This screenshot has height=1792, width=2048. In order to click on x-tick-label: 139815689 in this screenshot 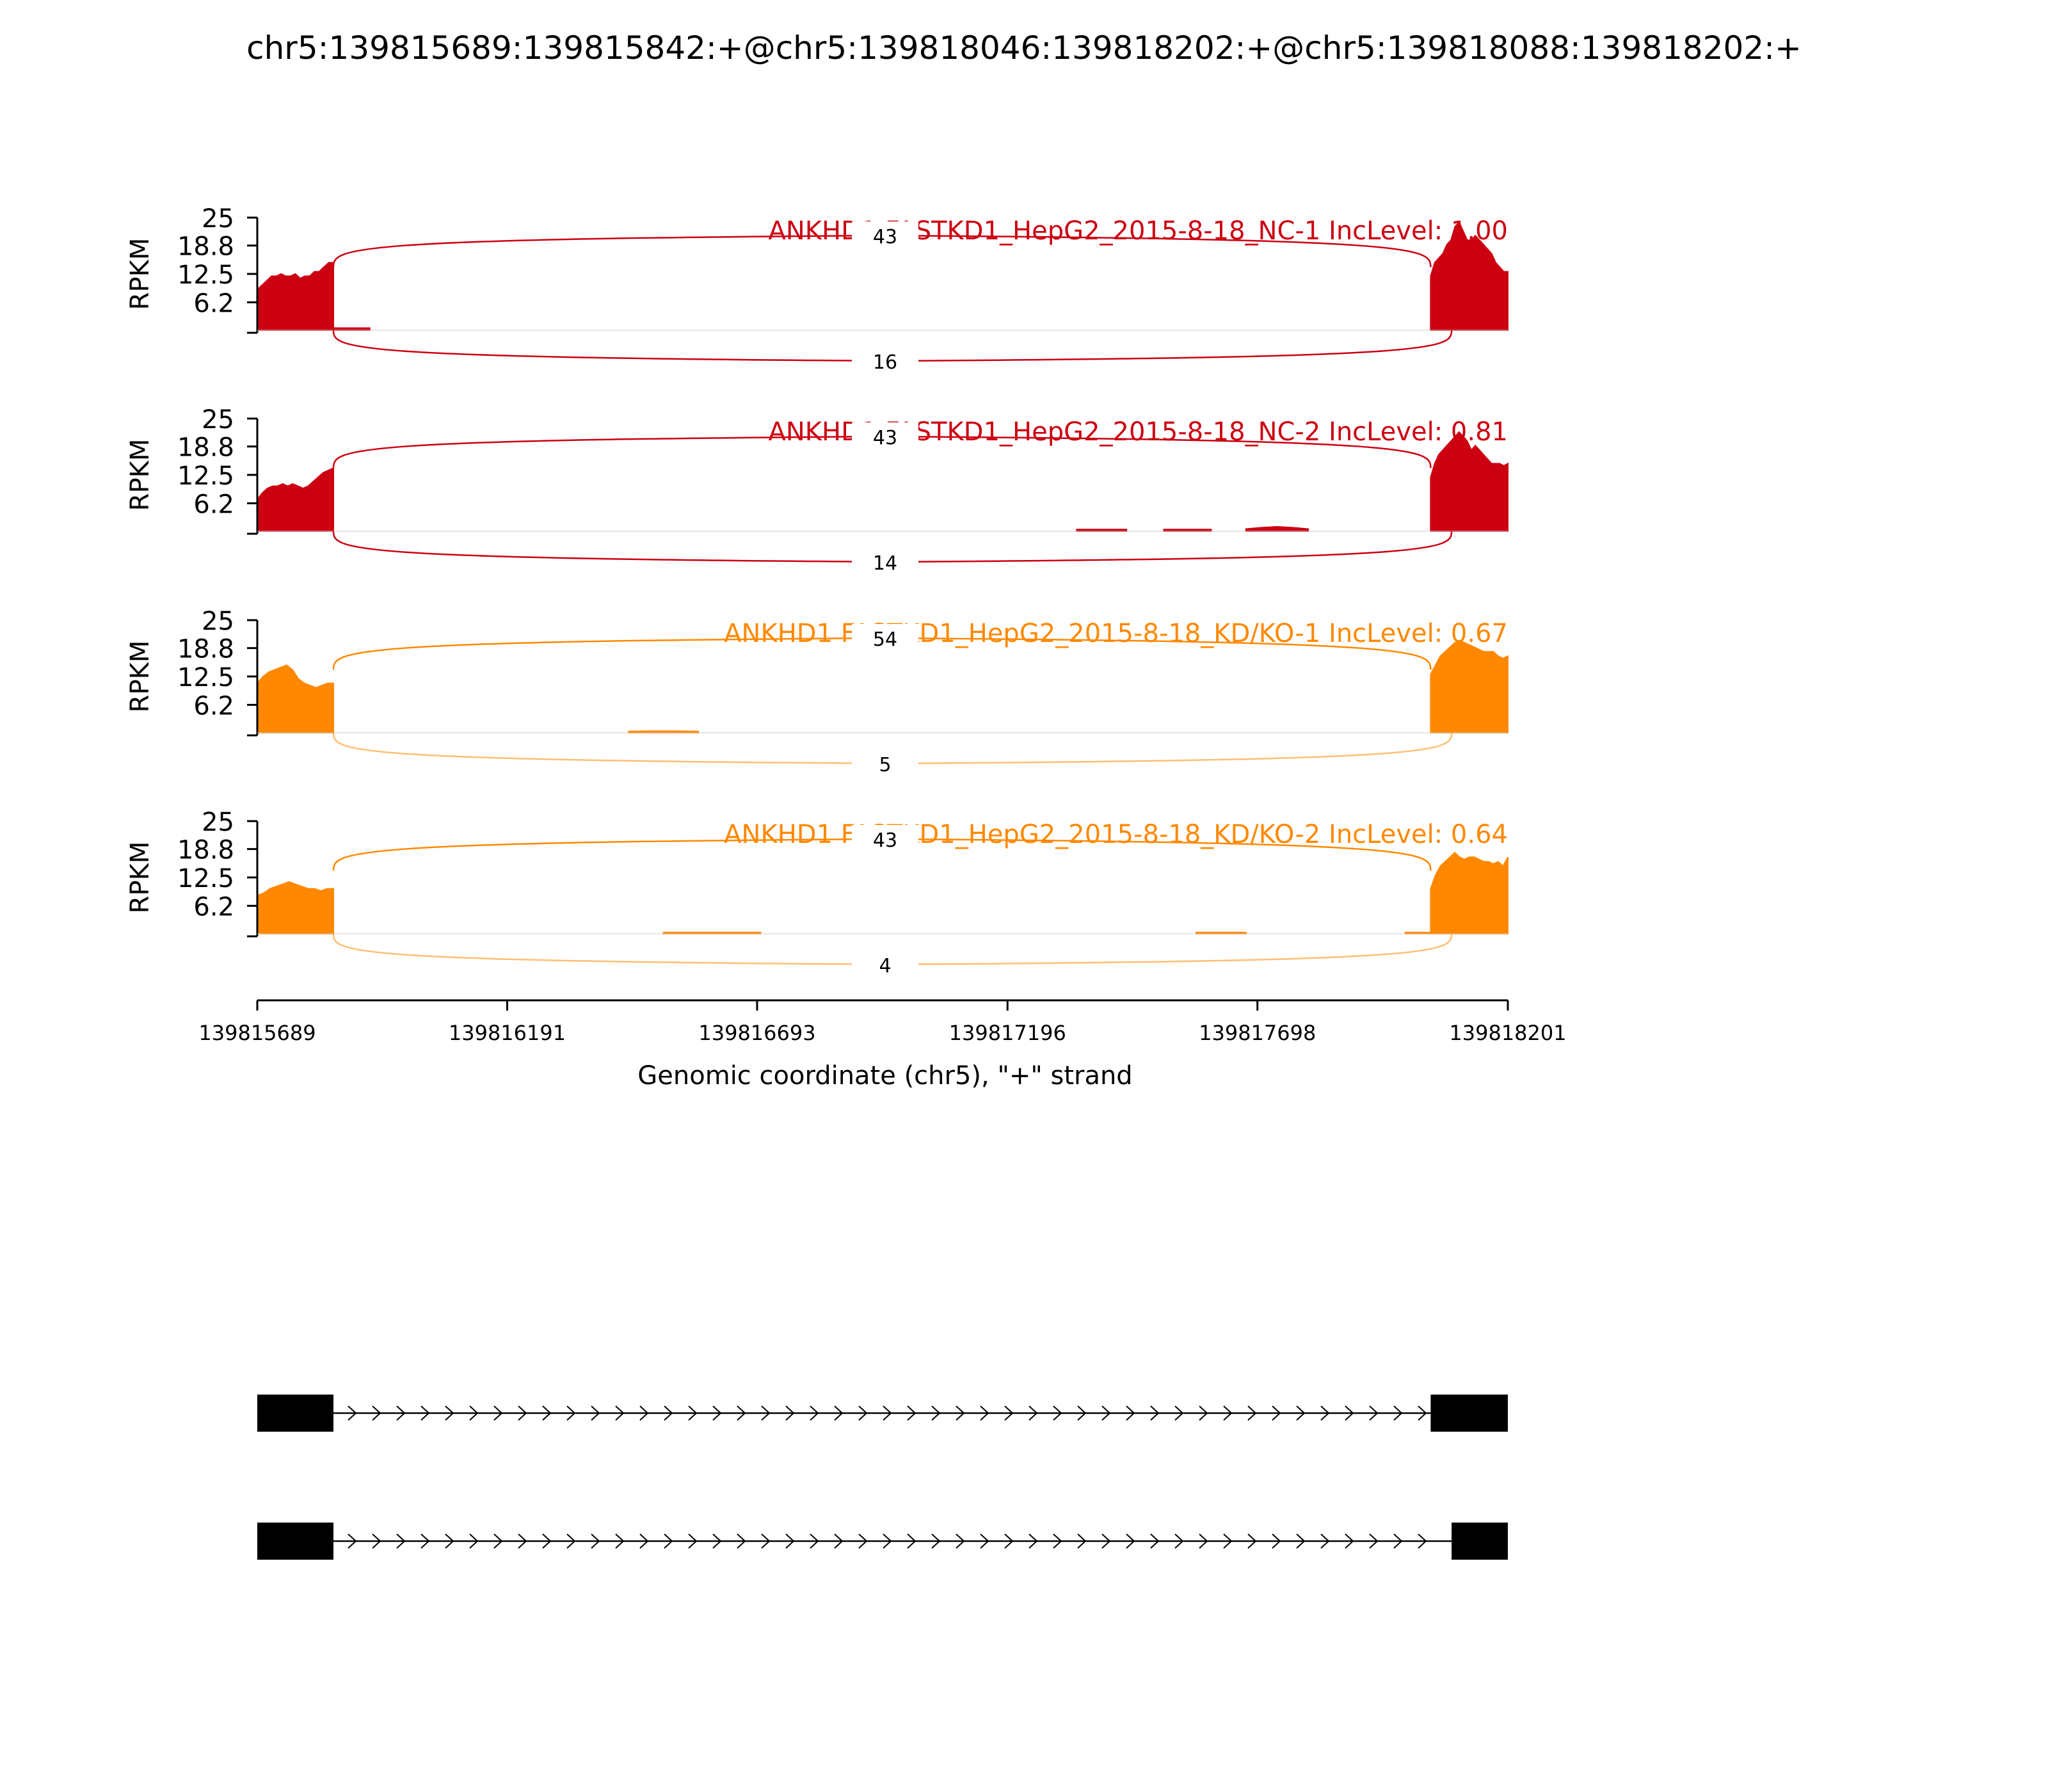, I will do `click(257, 1033)`.